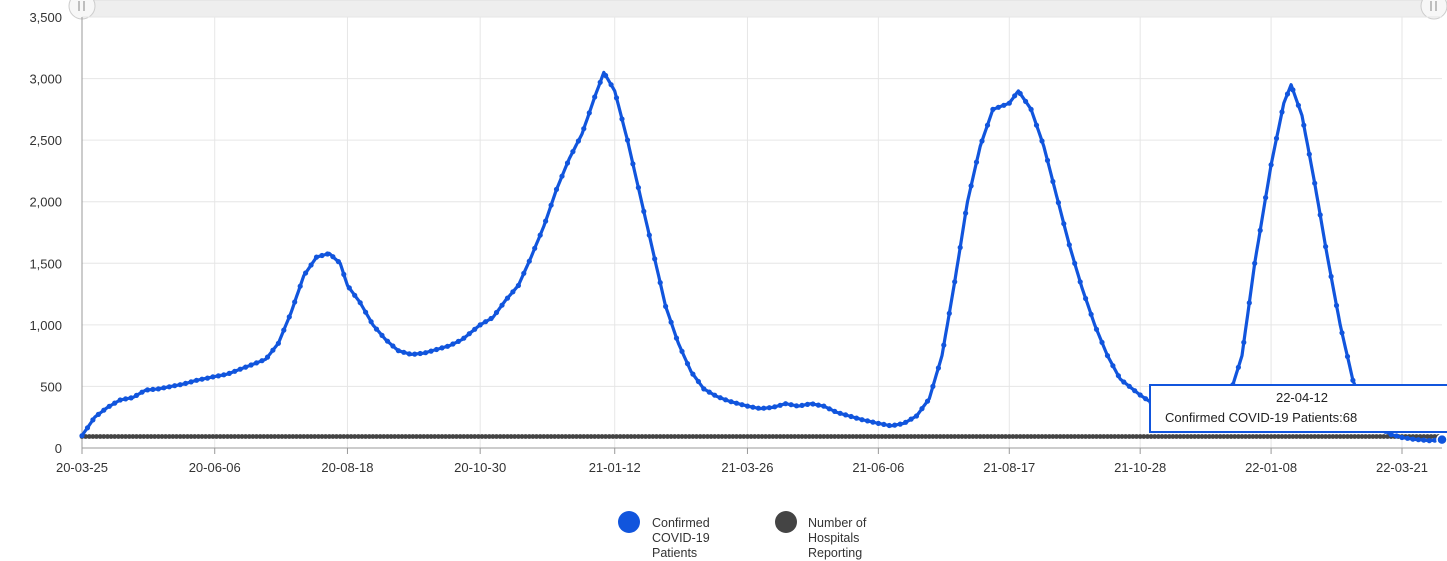  Describe the element at coordinates (757, 10) in the screenshot. I see `range-navigator` at that location.